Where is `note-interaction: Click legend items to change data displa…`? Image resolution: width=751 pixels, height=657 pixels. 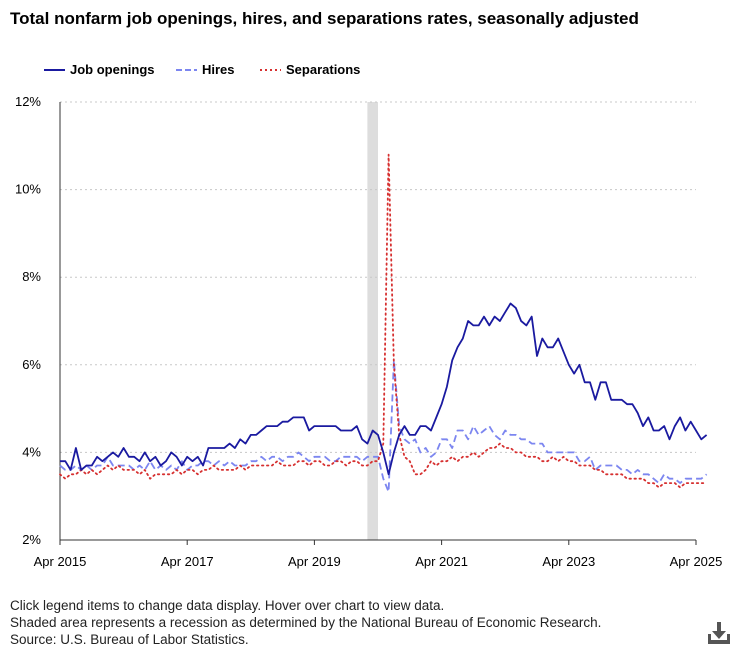
note-interaction: Click legend items to change data displa… is located at coordinates (227, 605).